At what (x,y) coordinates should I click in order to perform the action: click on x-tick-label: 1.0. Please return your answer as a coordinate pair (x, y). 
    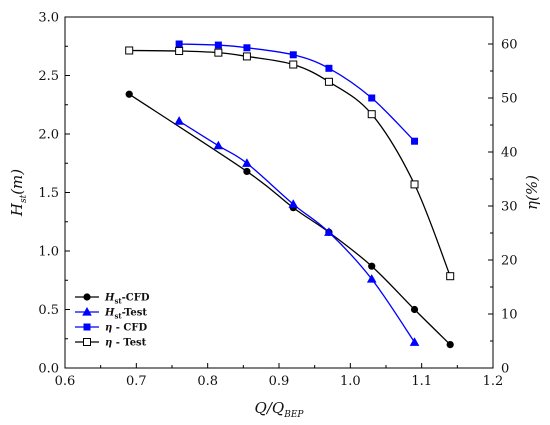
    Looking at the image, I should click on (350, 381).